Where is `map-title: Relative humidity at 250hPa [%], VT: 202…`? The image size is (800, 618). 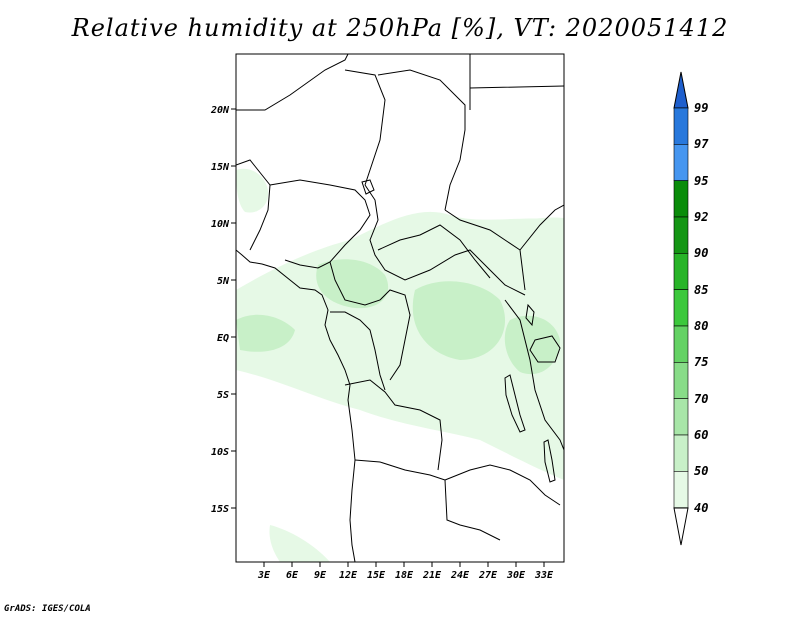
map-title: Relative humidity at 250hPa [%], VT: 202… is located at coordinates (400, 28).